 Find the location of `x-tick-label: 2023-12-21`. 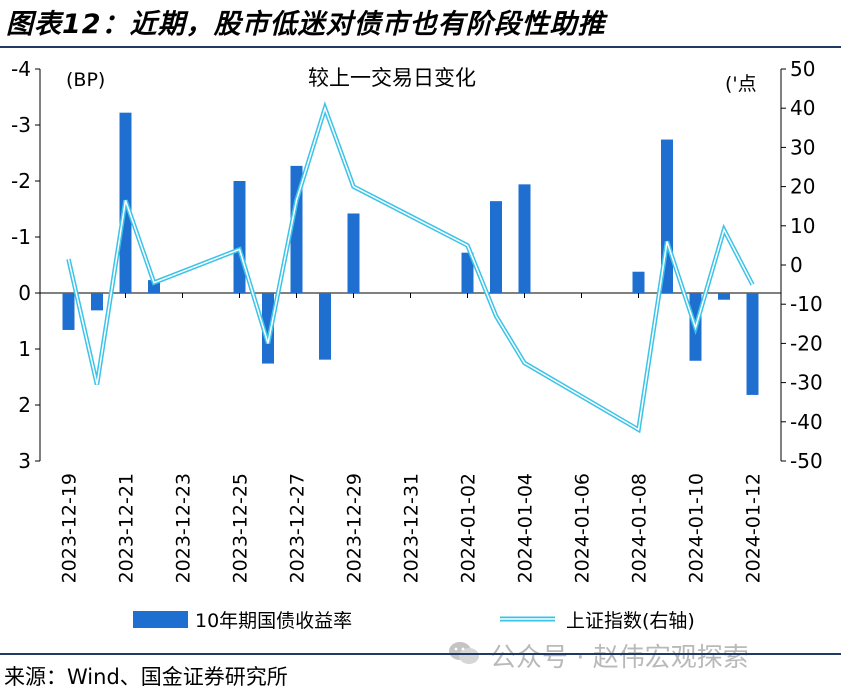

x-tick-label: 2023-12-21 is located at coordinates (127, 528).